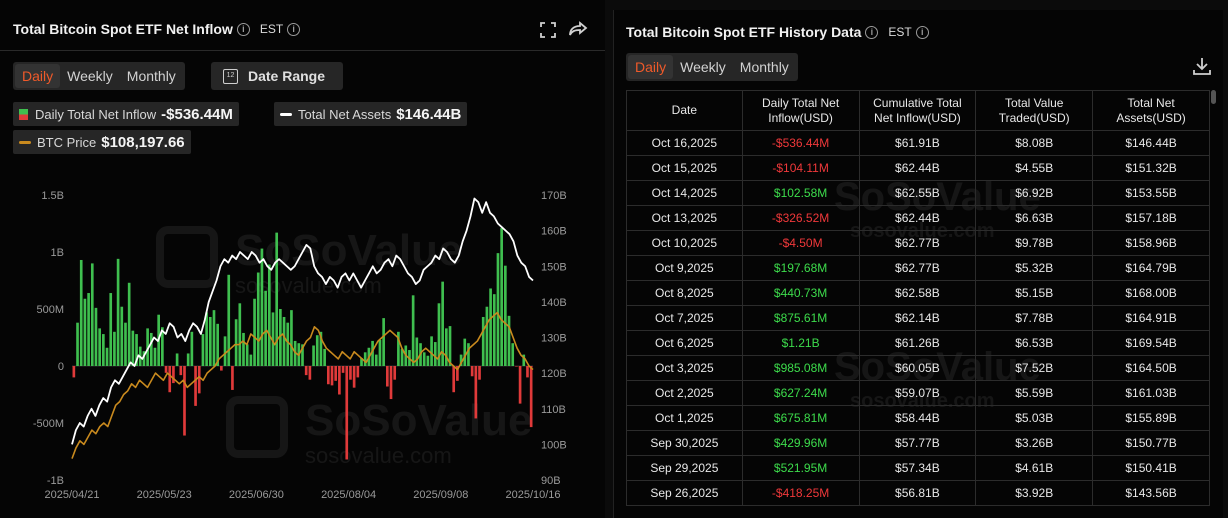 This screenshot has width=1228, height=518. I want to click on history-tab-weekly: Weekly, so click(703, 67).